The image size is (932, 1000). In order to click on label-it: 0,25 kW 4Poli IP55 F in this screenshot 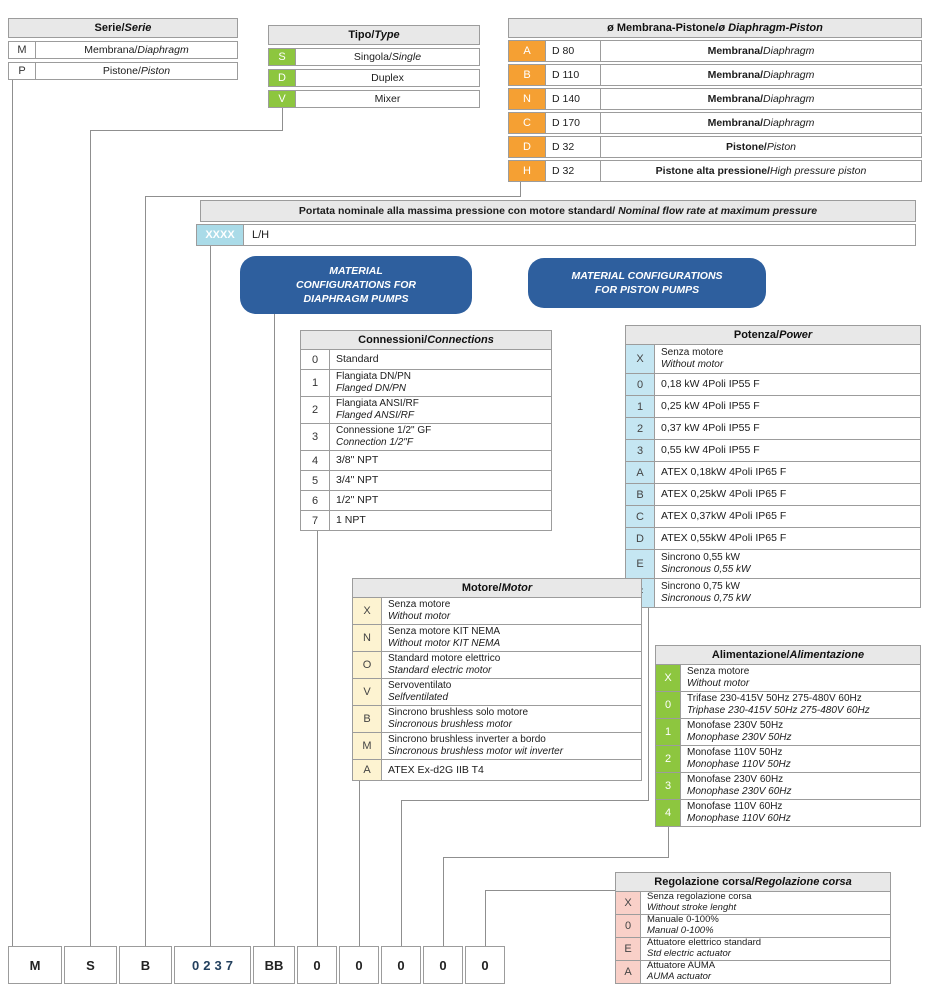, I will do `click(710, 406)`.